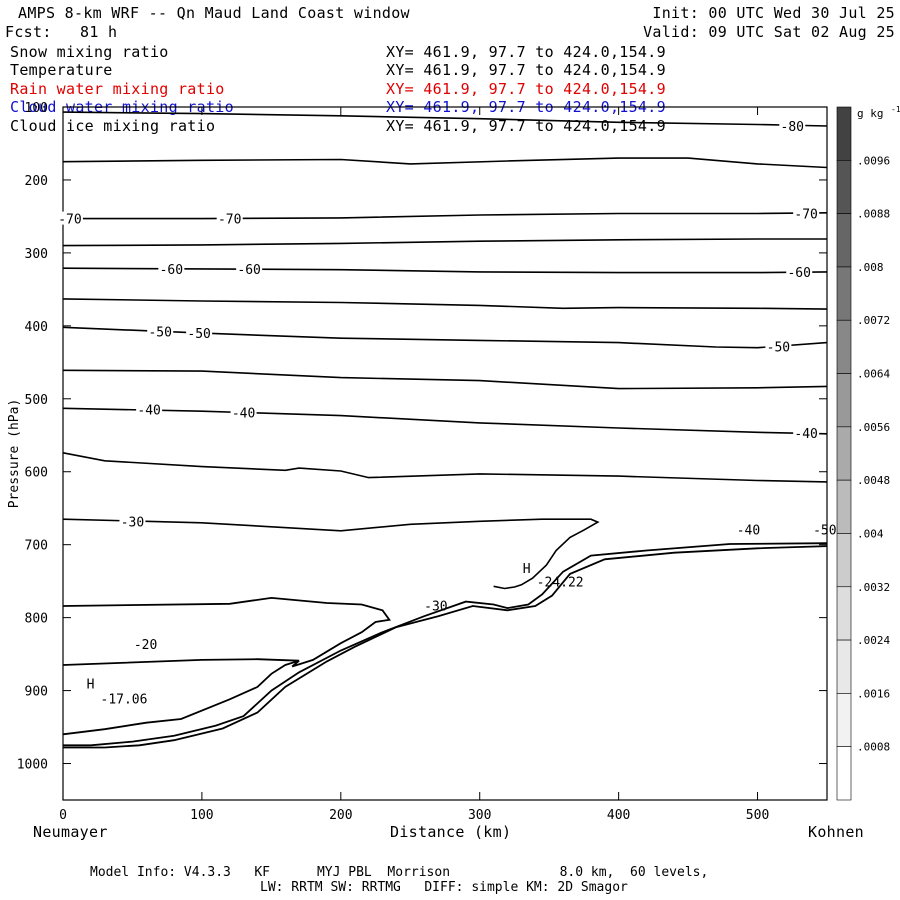  Describe the element at coordinates (873, 693) in the screenshot. I see `colorbar-tick-label: .0016` at that location.